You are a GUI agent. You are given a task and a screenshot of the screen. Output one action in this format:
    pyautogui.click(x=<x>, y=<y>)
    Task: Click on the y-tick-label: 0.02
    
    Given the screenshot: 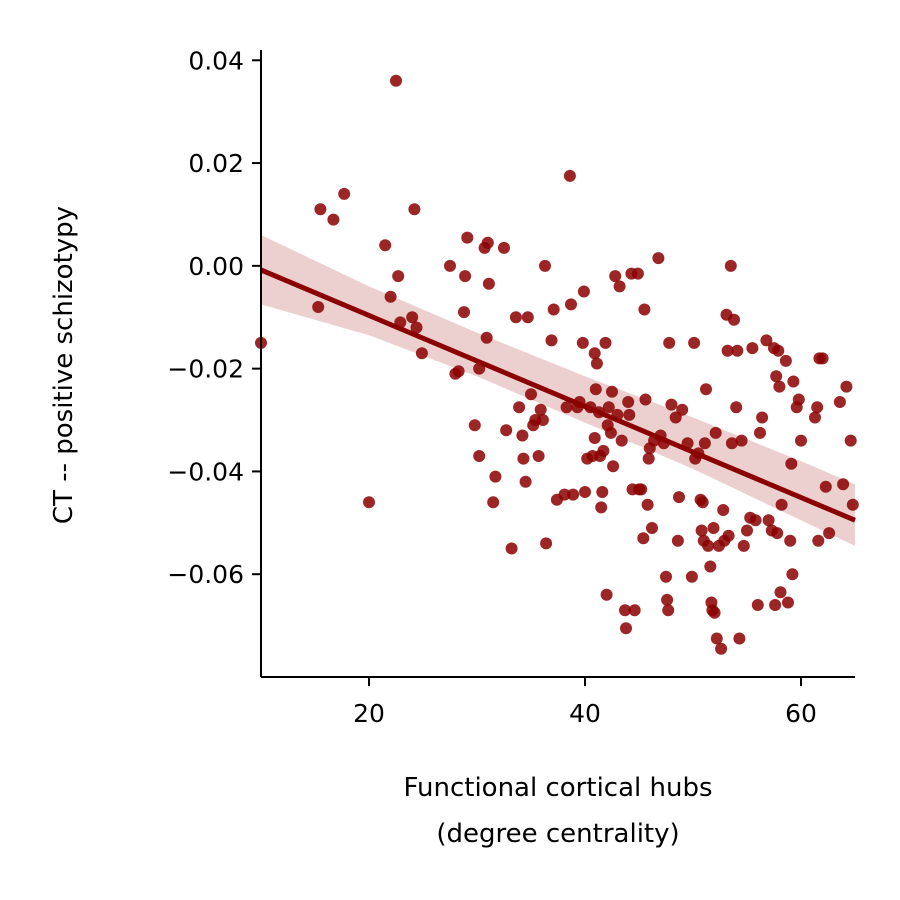 What is the action you would take?
    pyautogui.click(x=216, y=163)
    